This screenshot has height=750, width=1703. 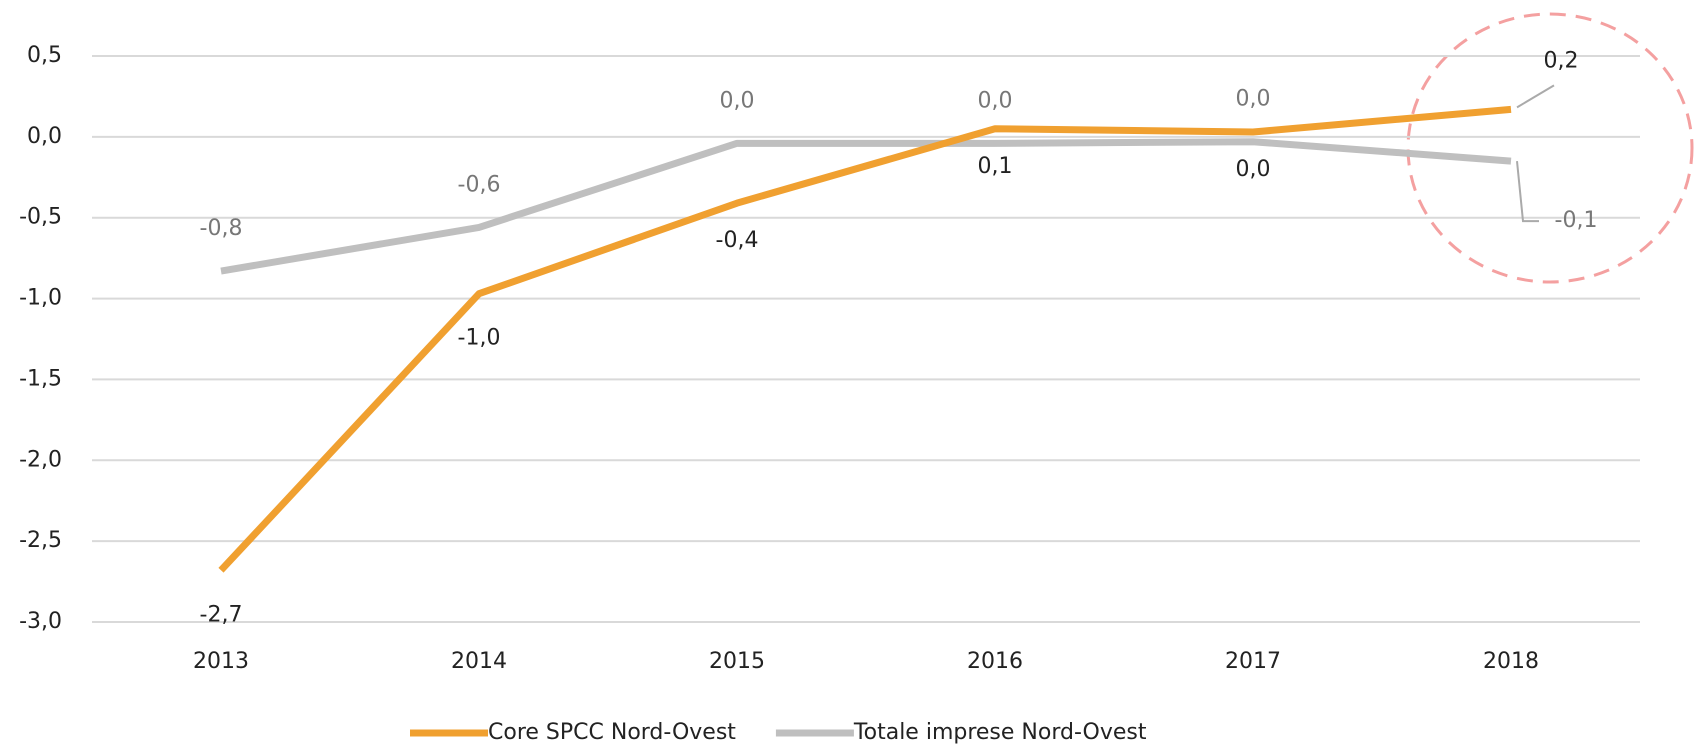 I want to click on data-label: -2,7, so click(x=221, y=614).